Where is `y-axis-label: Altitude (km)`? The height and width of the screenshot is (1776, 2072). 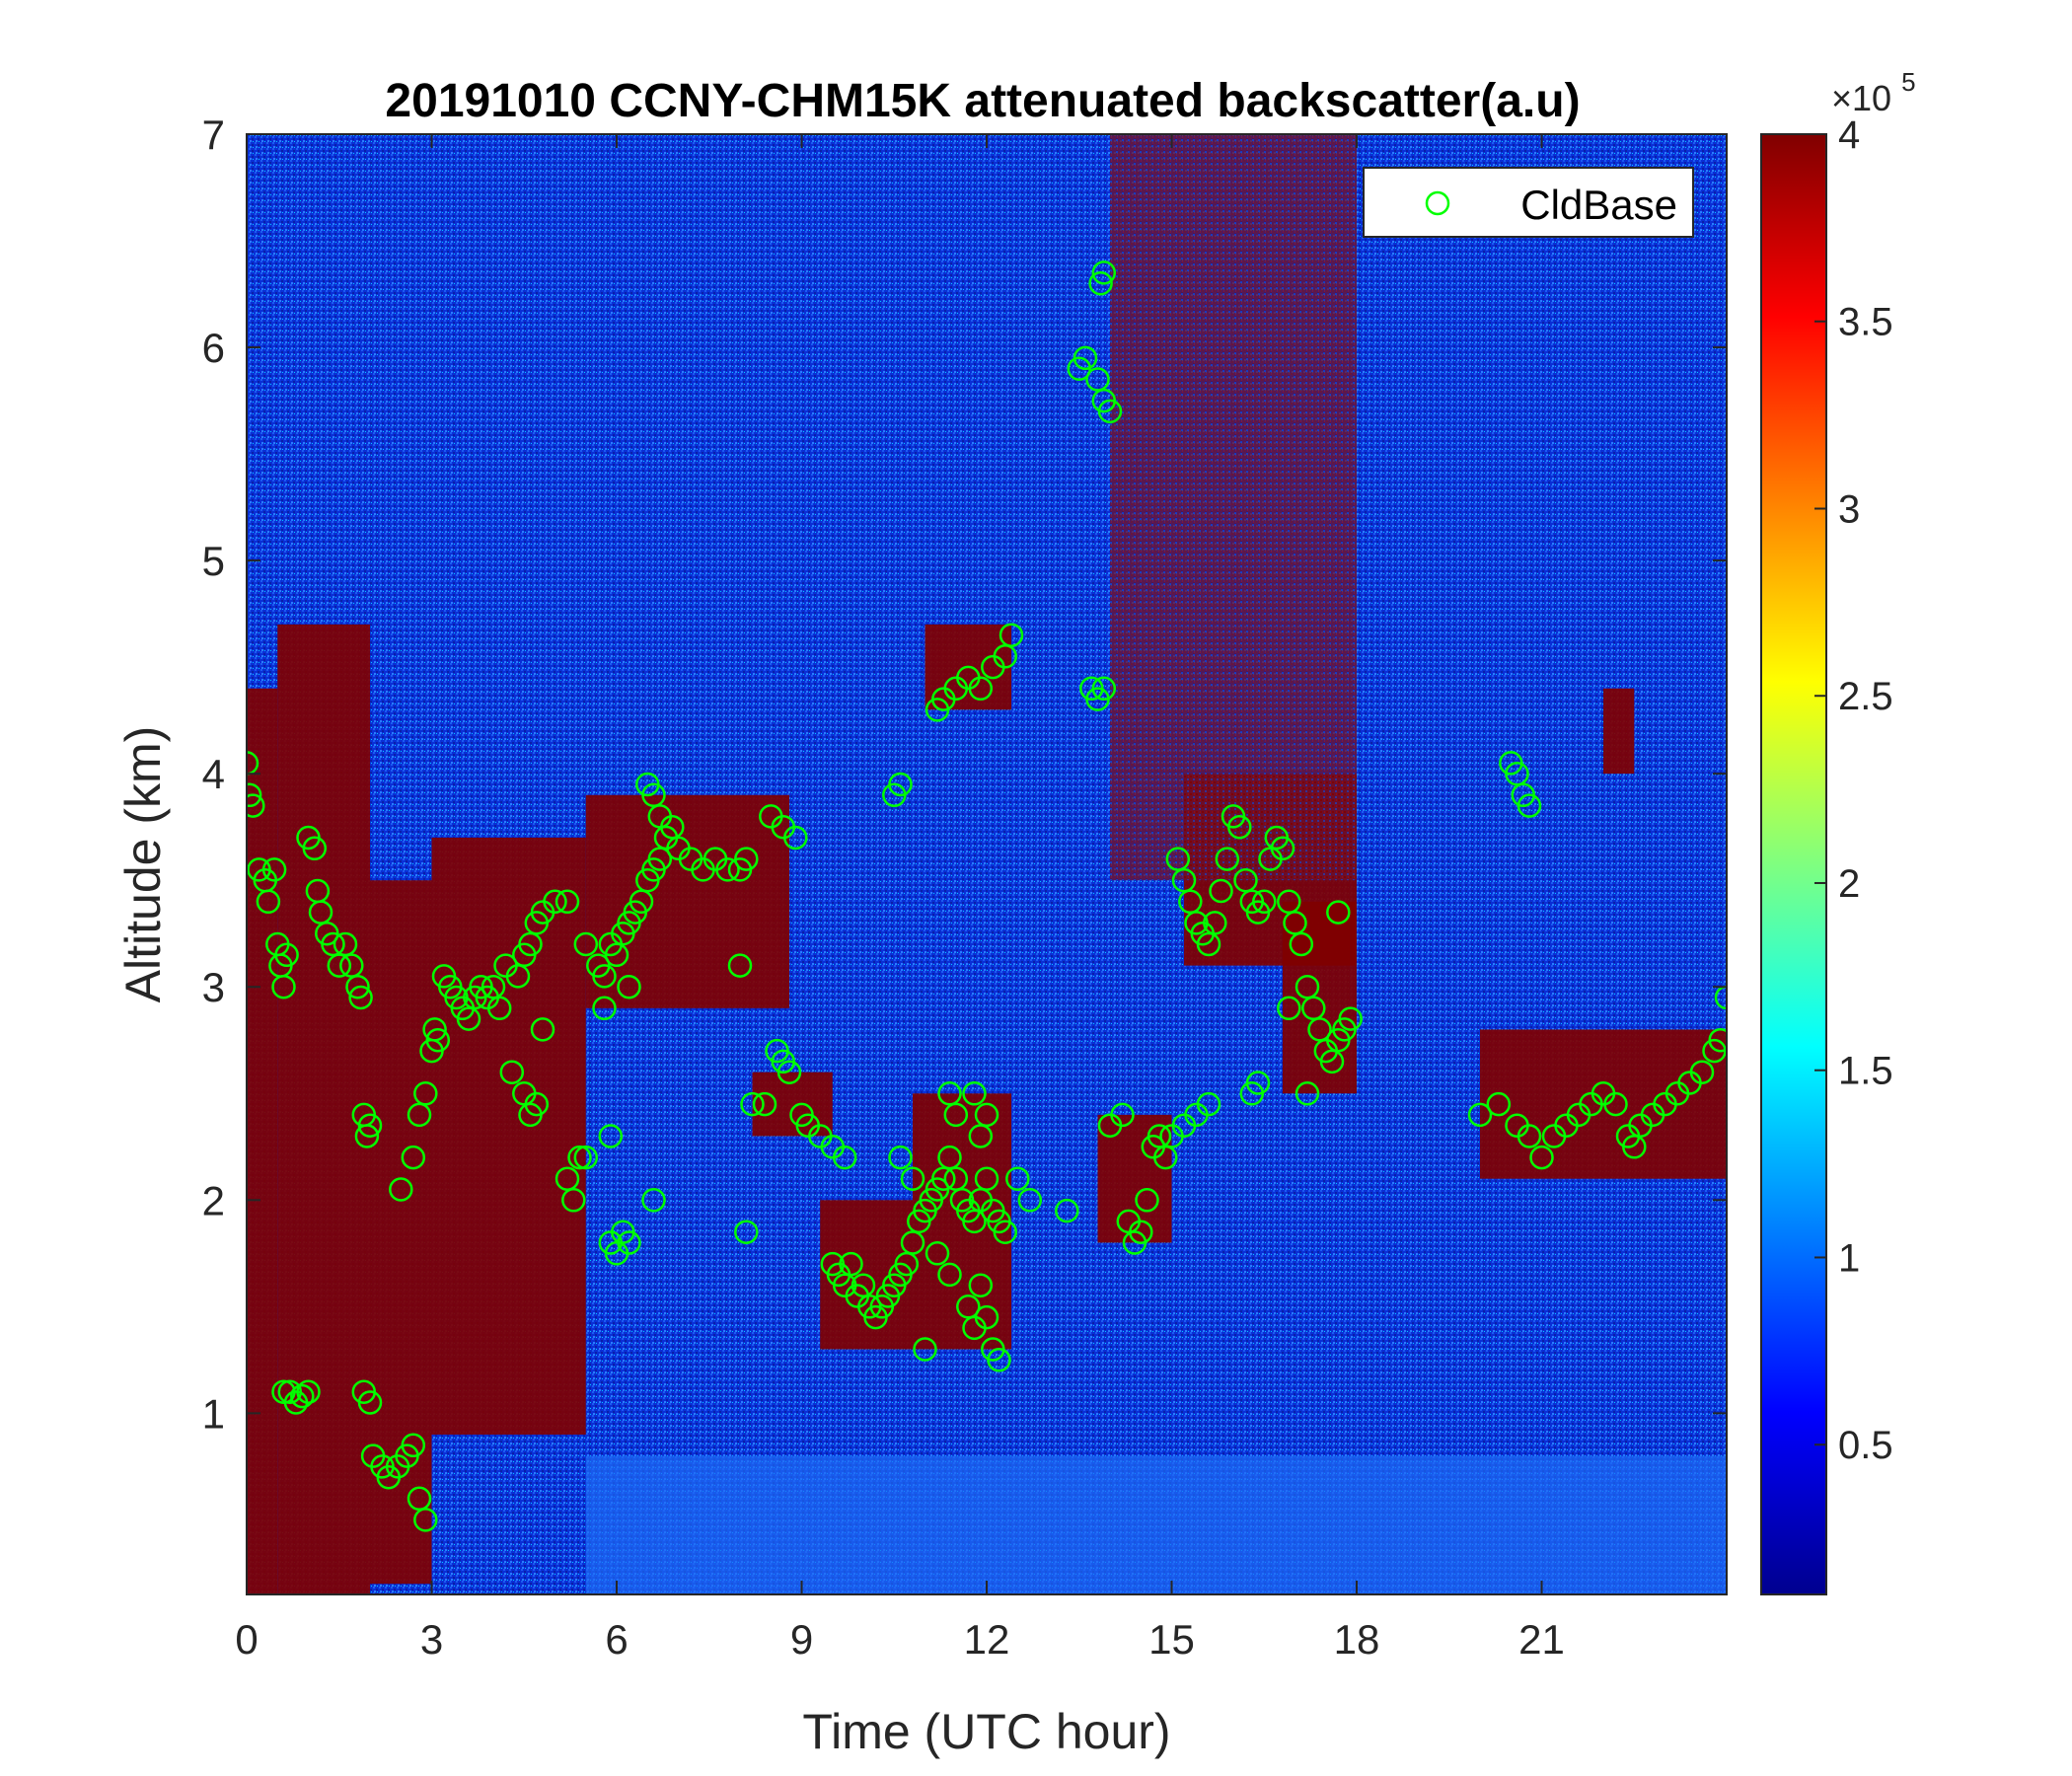 y-axis-label: Altitude (km) is located at coordinates (143, 865).